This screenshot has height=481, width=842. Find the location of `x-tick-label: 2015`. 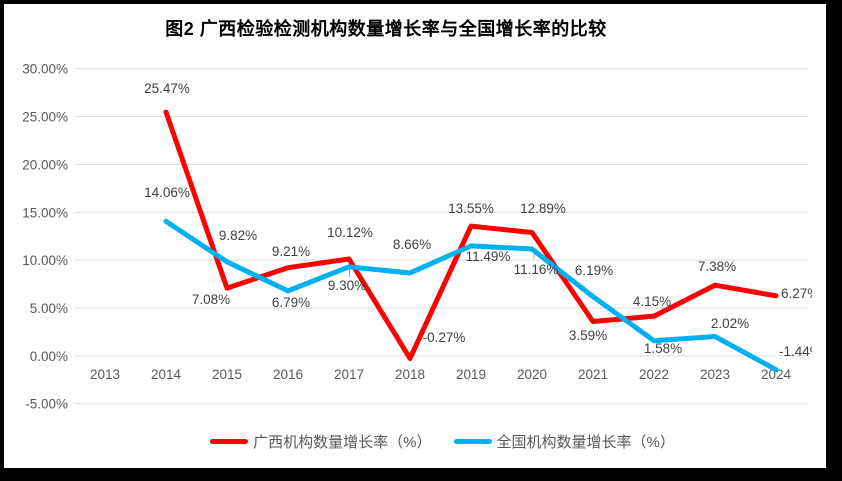

x-tick-label: 2015 is located at coordinates (227, 374).